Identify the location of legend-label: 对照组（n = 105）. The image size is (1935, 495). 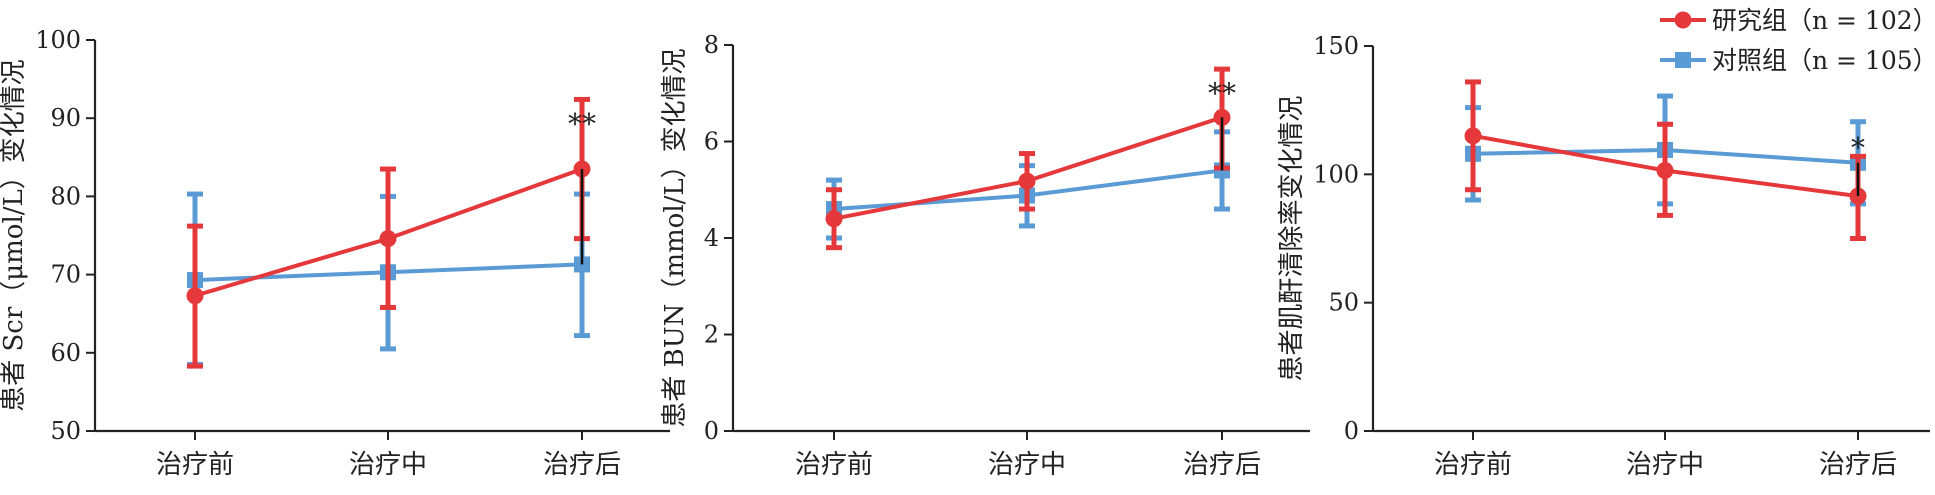
(1823, 60).